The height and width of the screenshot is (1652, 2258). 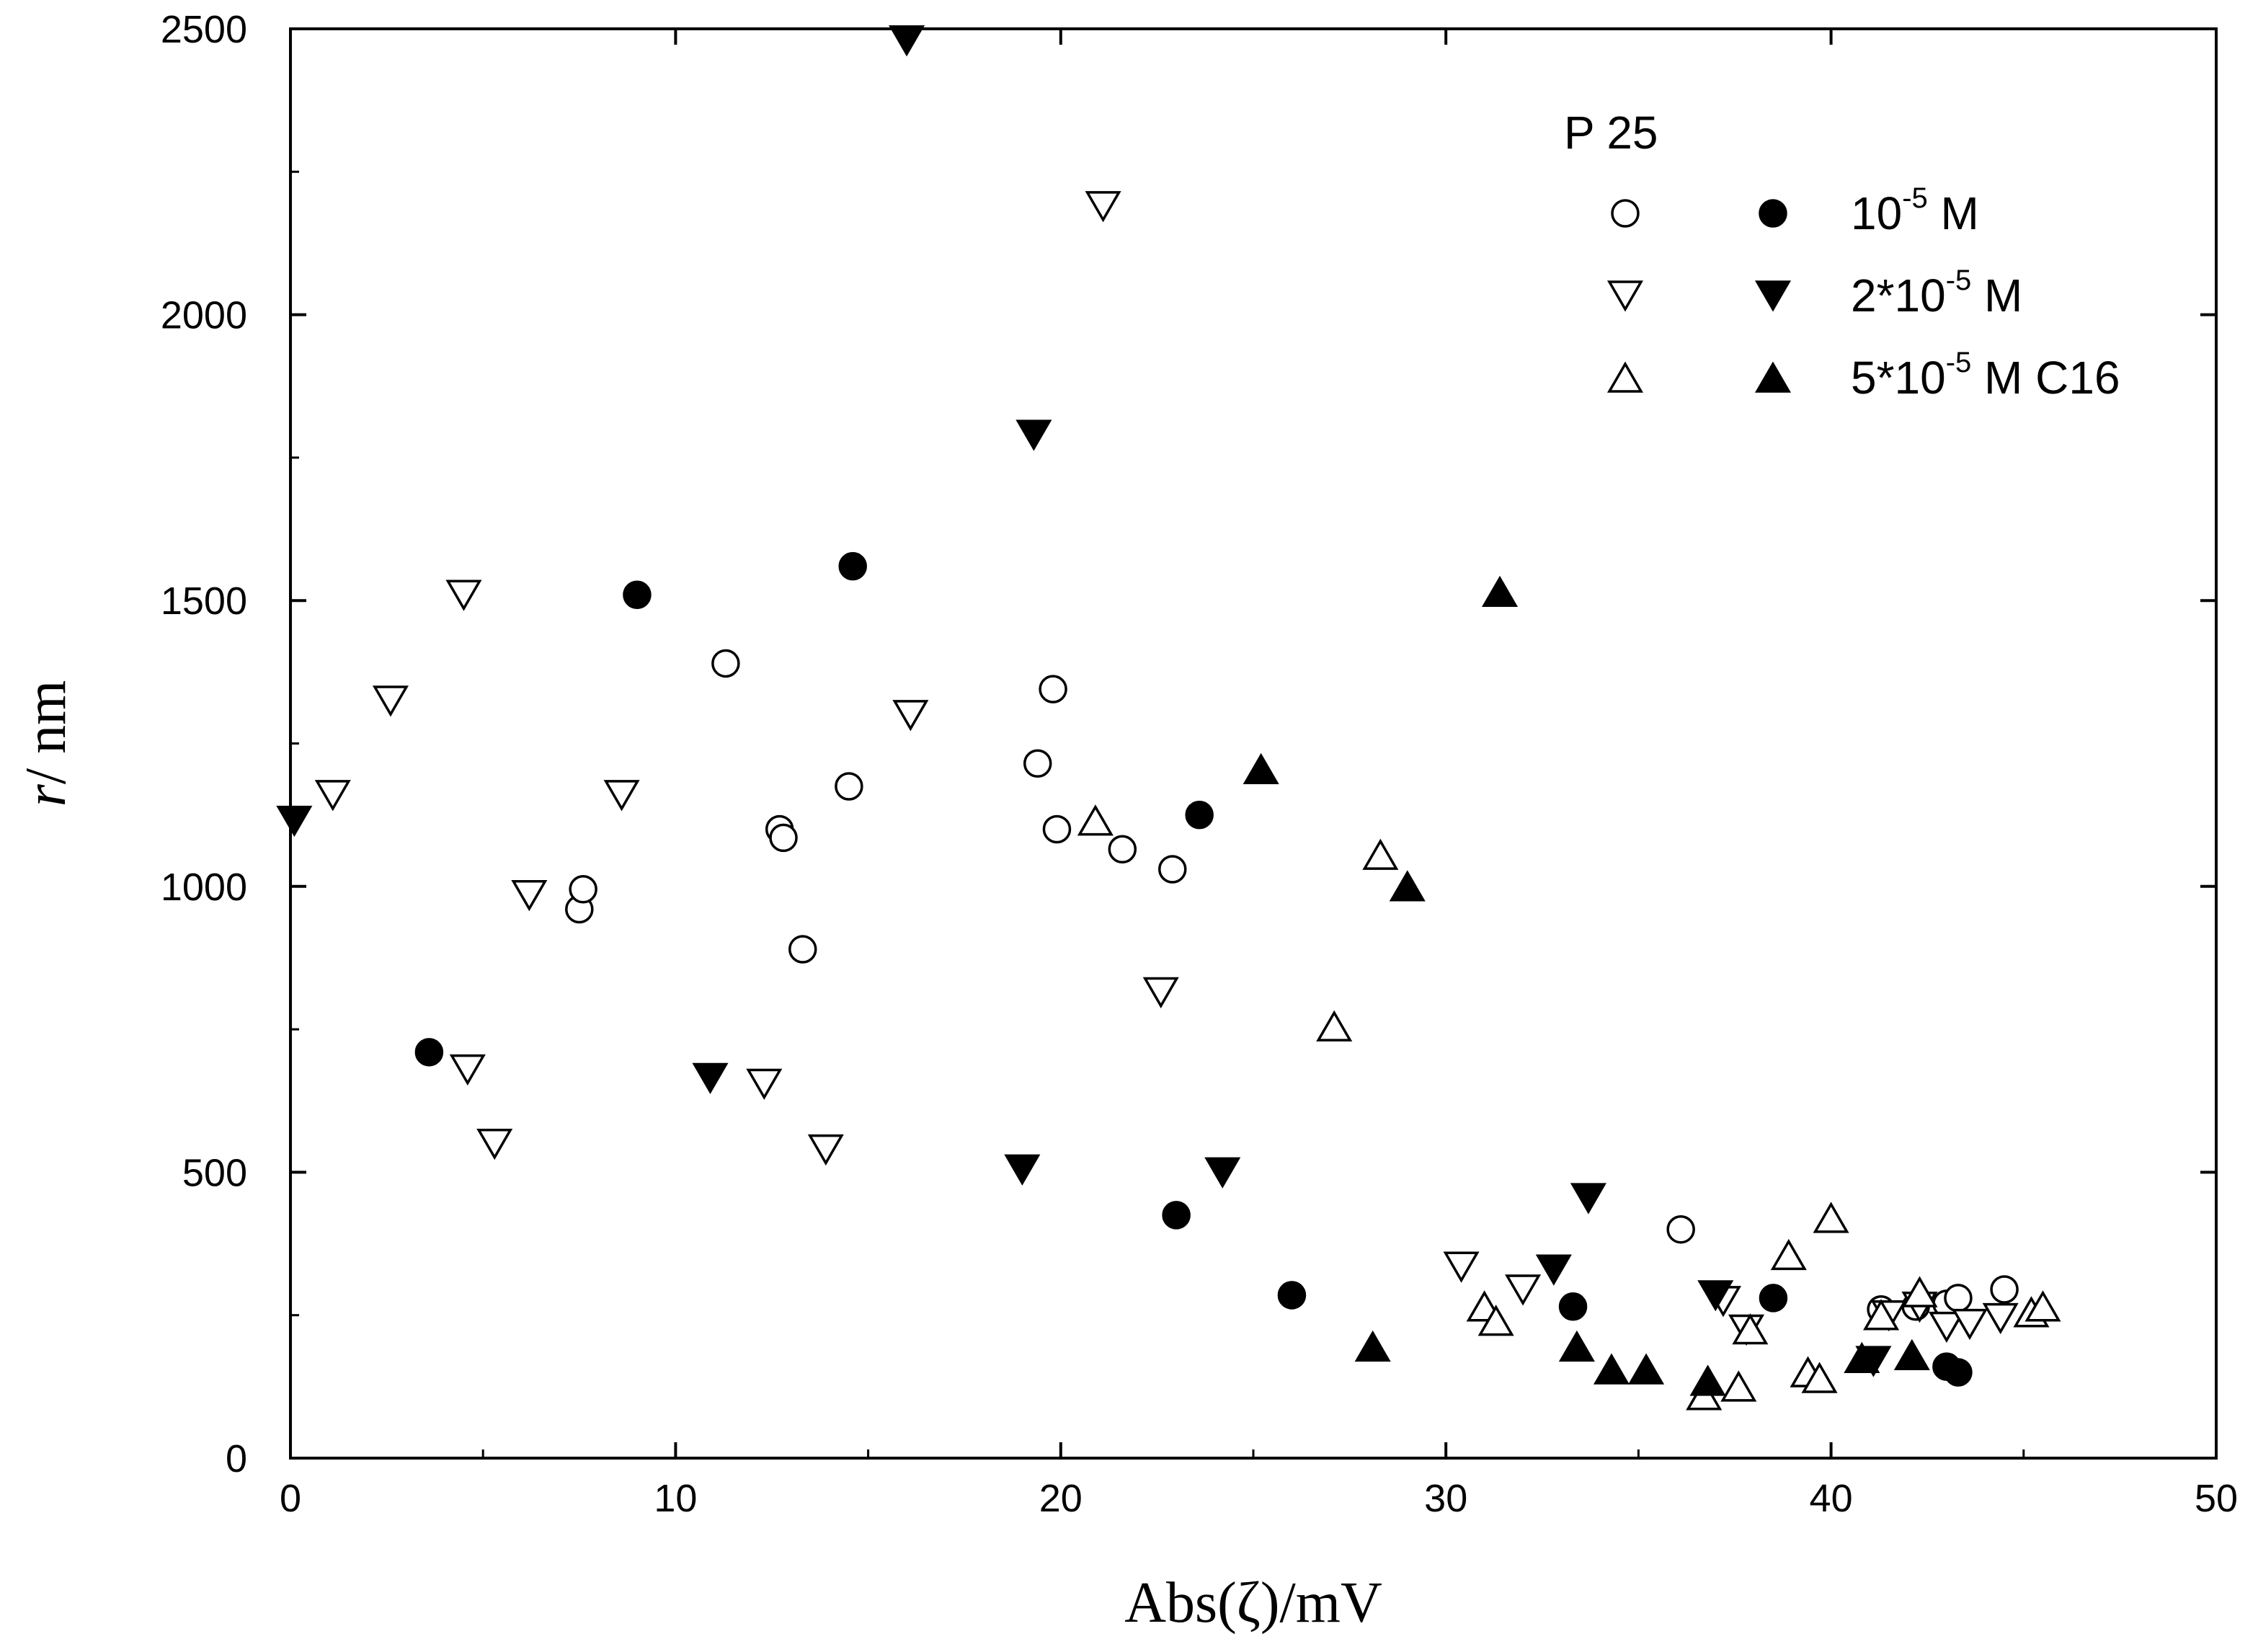 I want to click on legend-label: 10-5 M, so click(x=1915, y=210).